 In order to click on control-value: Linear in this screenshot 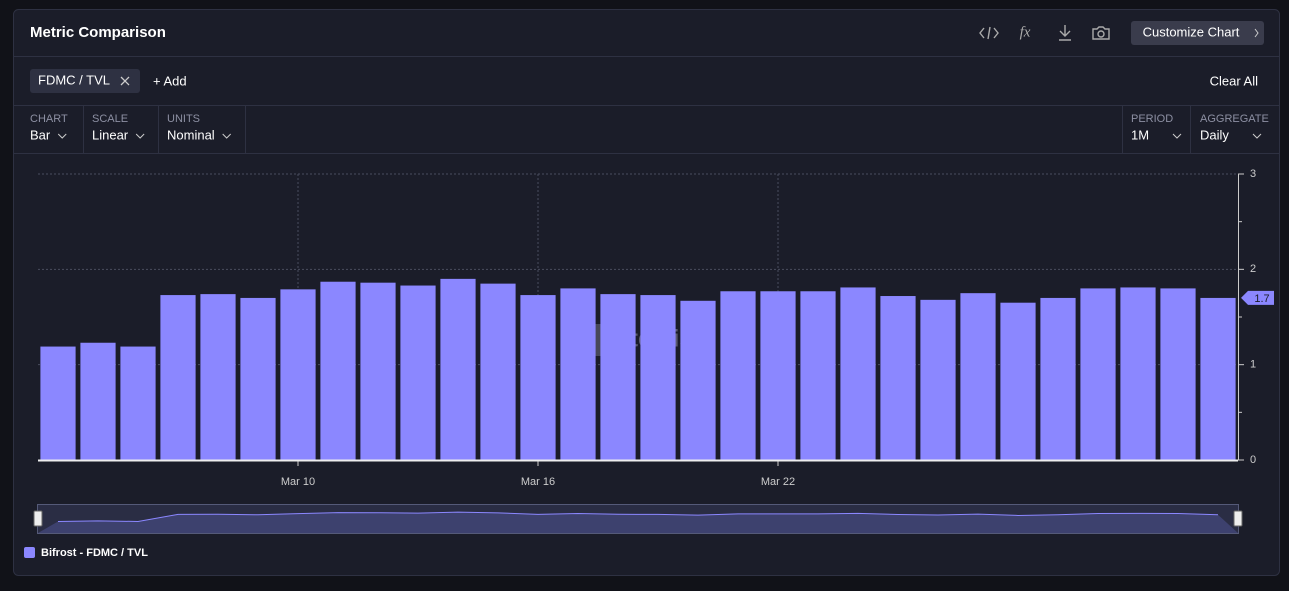, I will do `click(110, 134)`.